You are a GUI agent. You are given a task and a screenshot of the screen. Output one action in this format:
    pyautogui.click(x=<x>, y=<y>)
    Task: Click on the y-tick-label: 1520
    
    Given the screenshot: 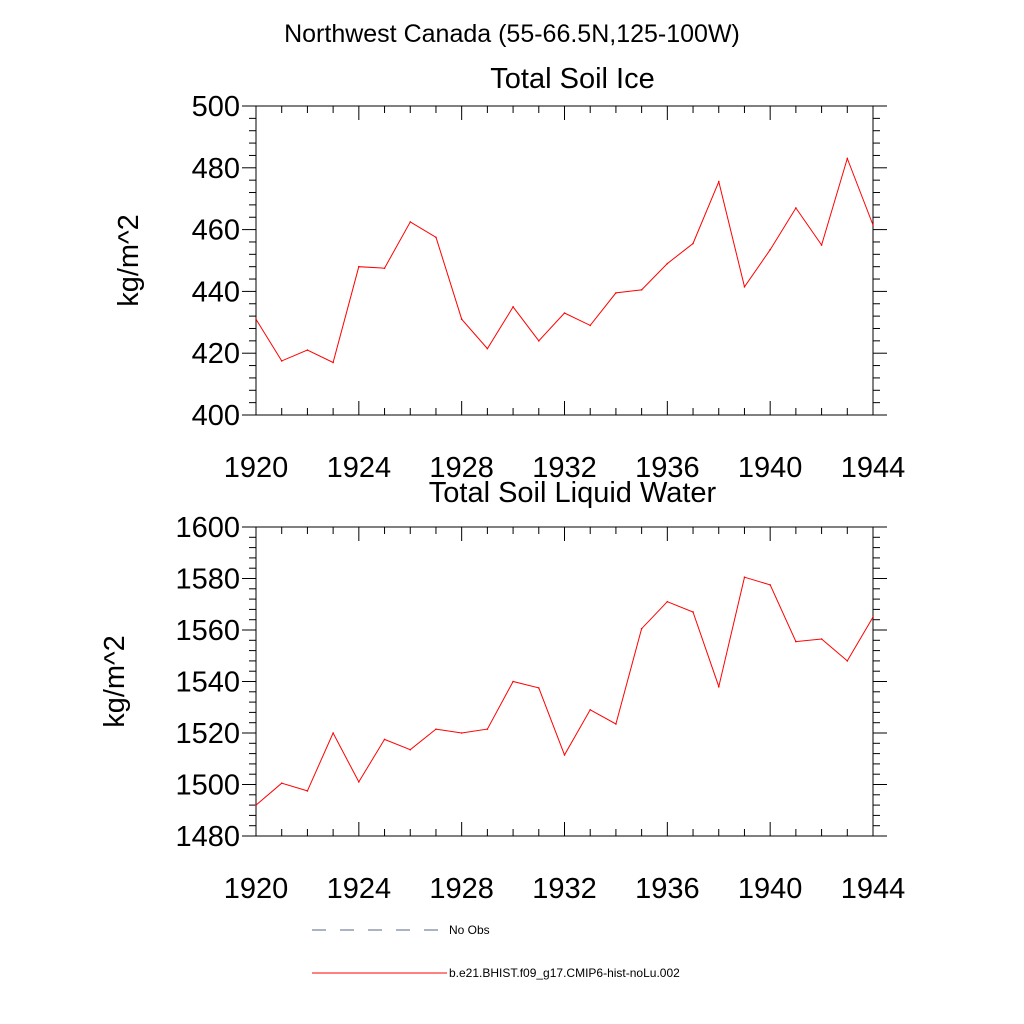 What is the action you would take?
    pyautogui.click(x=207, y=734)
    